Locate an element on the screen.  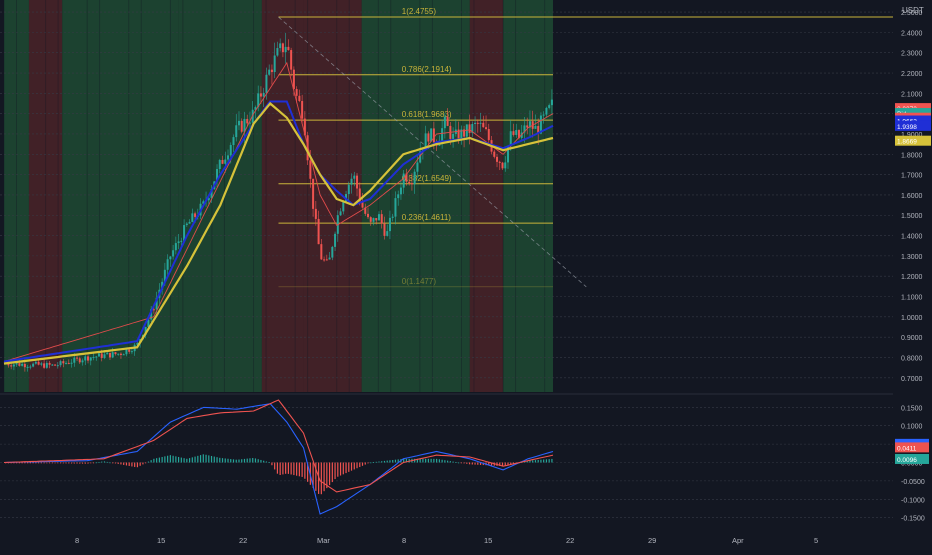
time-tick-label: Apr is located at coordinates (738, 540).